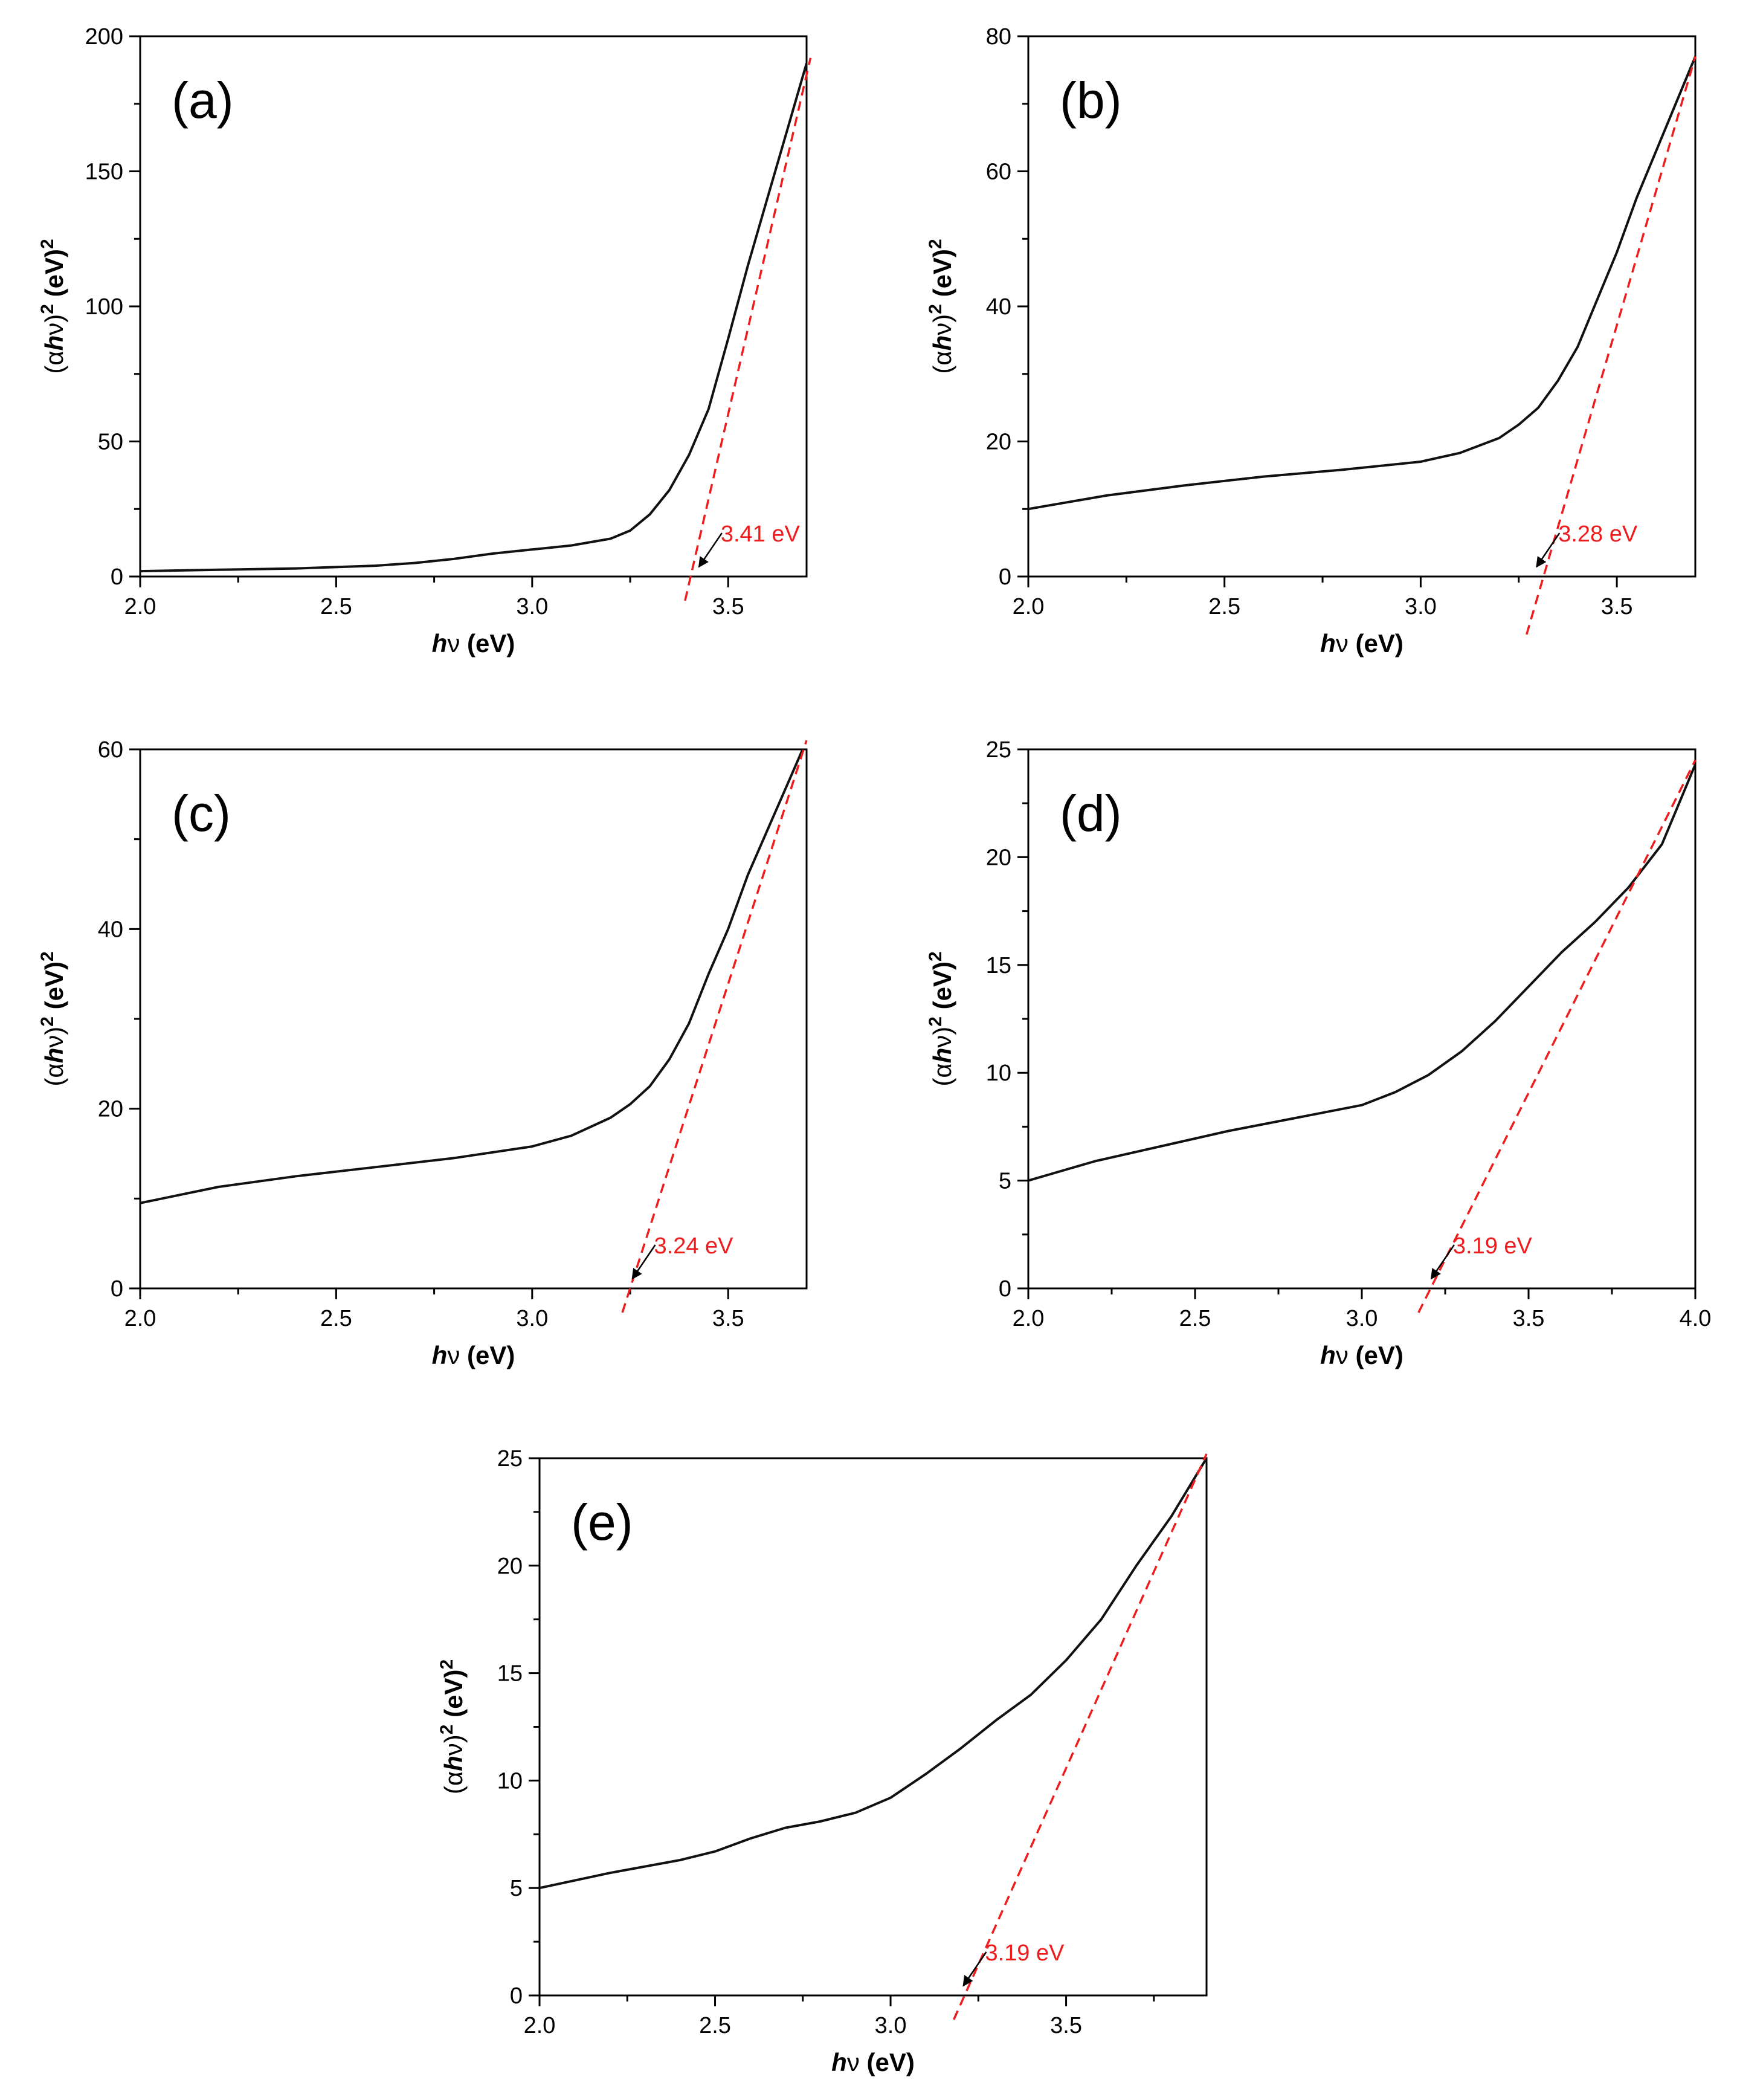  What do you see at coordinates (602, 1522) in the screenshot?
I see `panel-label: (e)` at bounding box center [602, 1522].